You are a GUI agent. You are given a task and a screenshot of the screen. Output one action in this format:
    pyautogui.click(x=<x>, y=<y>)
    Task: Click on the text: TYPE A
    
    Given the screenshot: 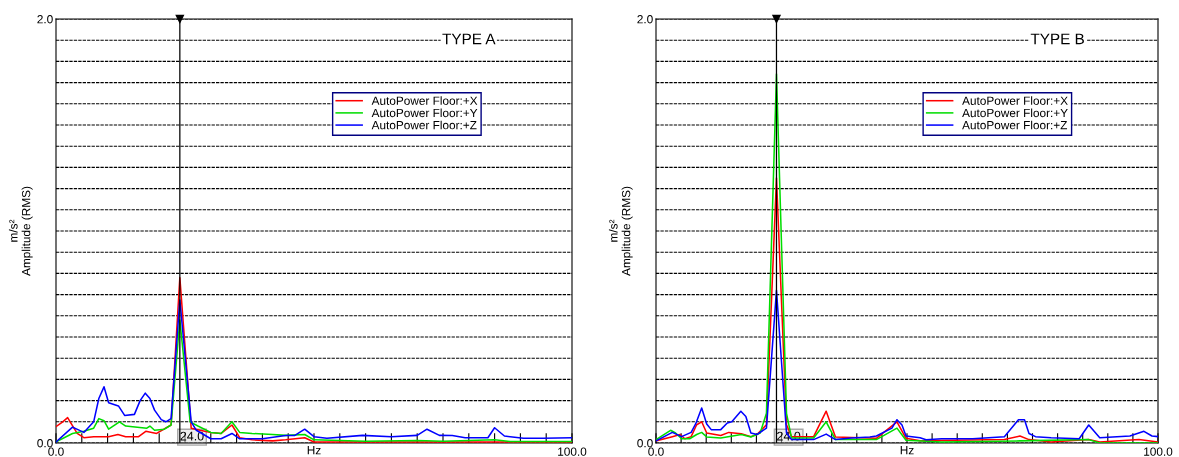 What is the action you would take?
    pyautogui.click(x=469, y=39)
    